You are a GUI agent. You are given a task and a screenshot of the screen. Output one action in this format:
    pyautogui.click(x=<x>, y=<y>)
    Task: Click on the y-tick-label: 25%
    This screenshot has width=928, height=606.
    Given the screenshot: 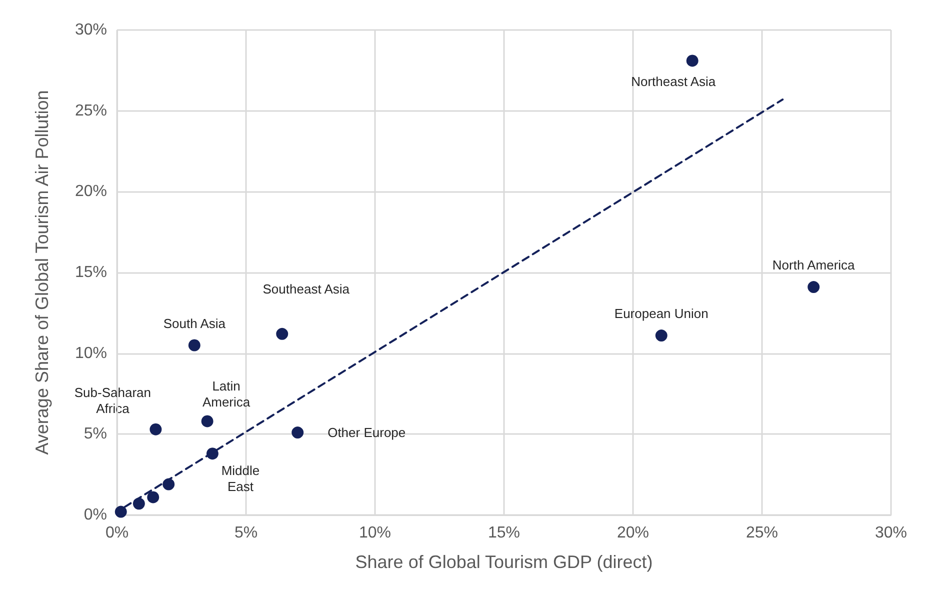 What is the action you would take?
    pyautogui.click(x=90, y=111)
    